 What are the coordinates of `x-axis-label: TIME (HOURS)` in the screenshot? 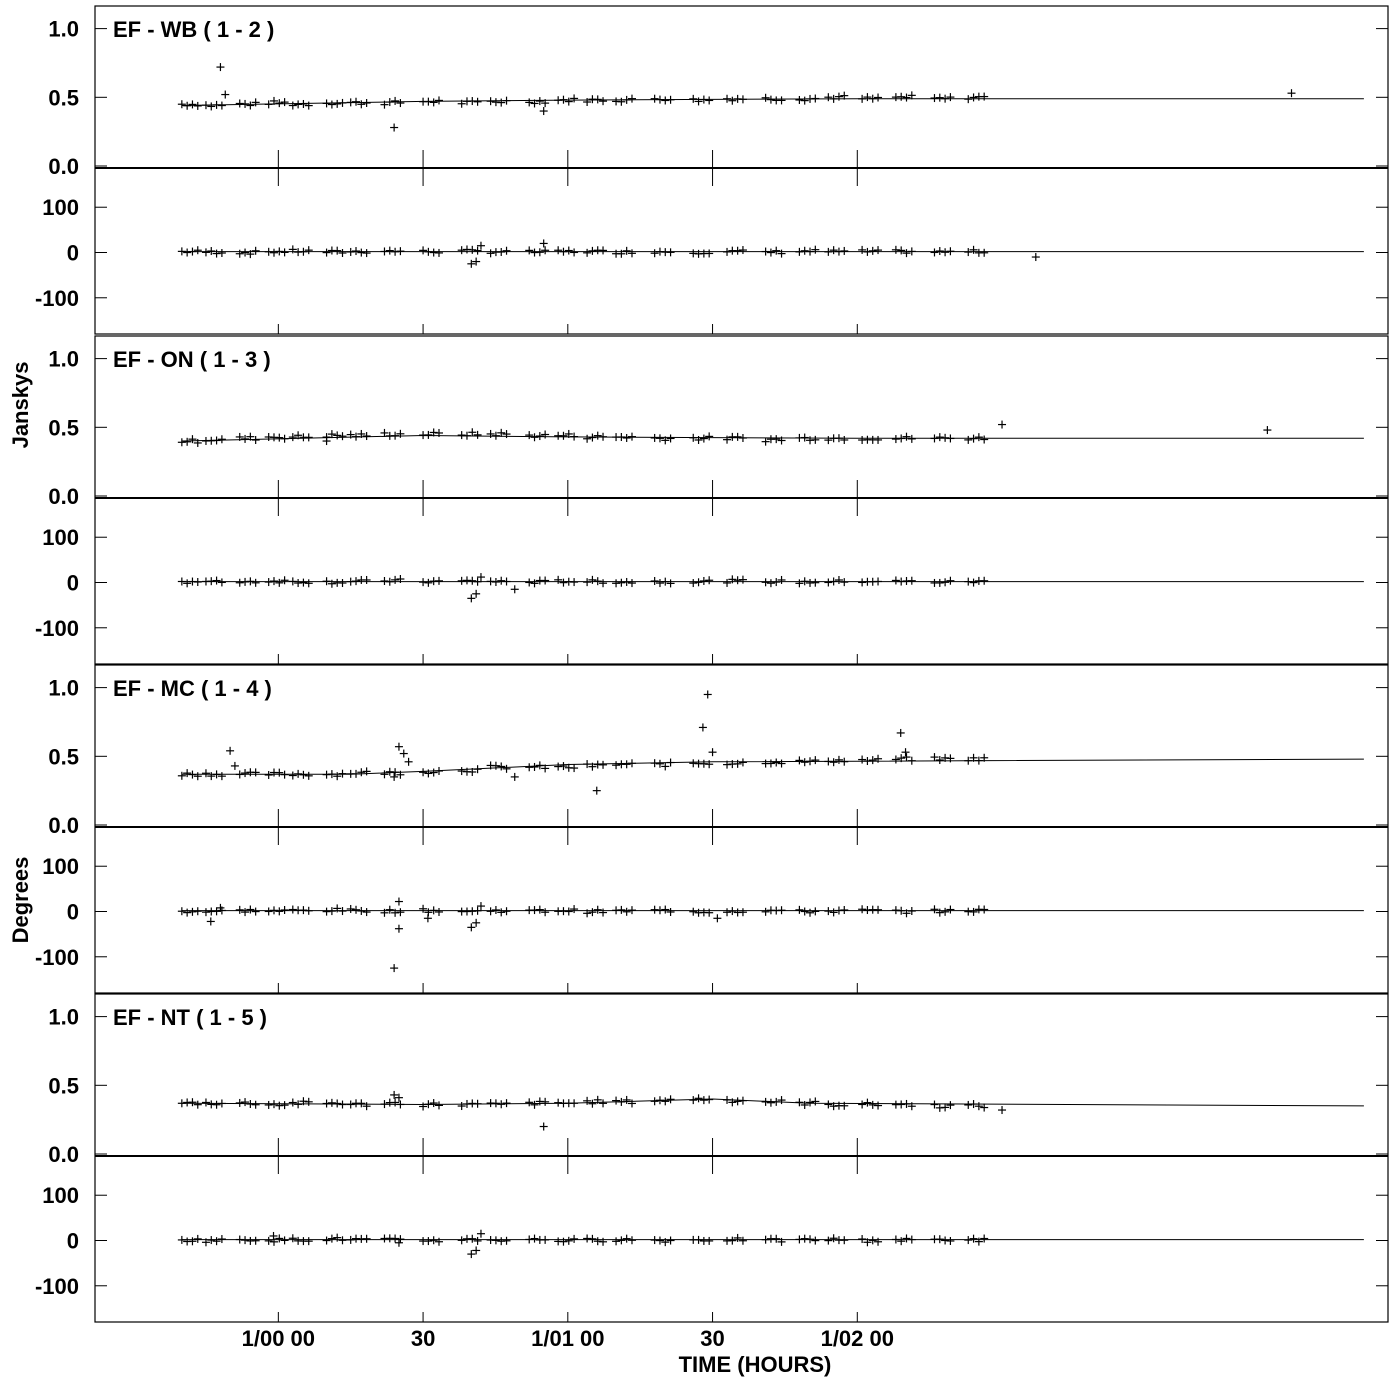 It's located at (755, 1364).